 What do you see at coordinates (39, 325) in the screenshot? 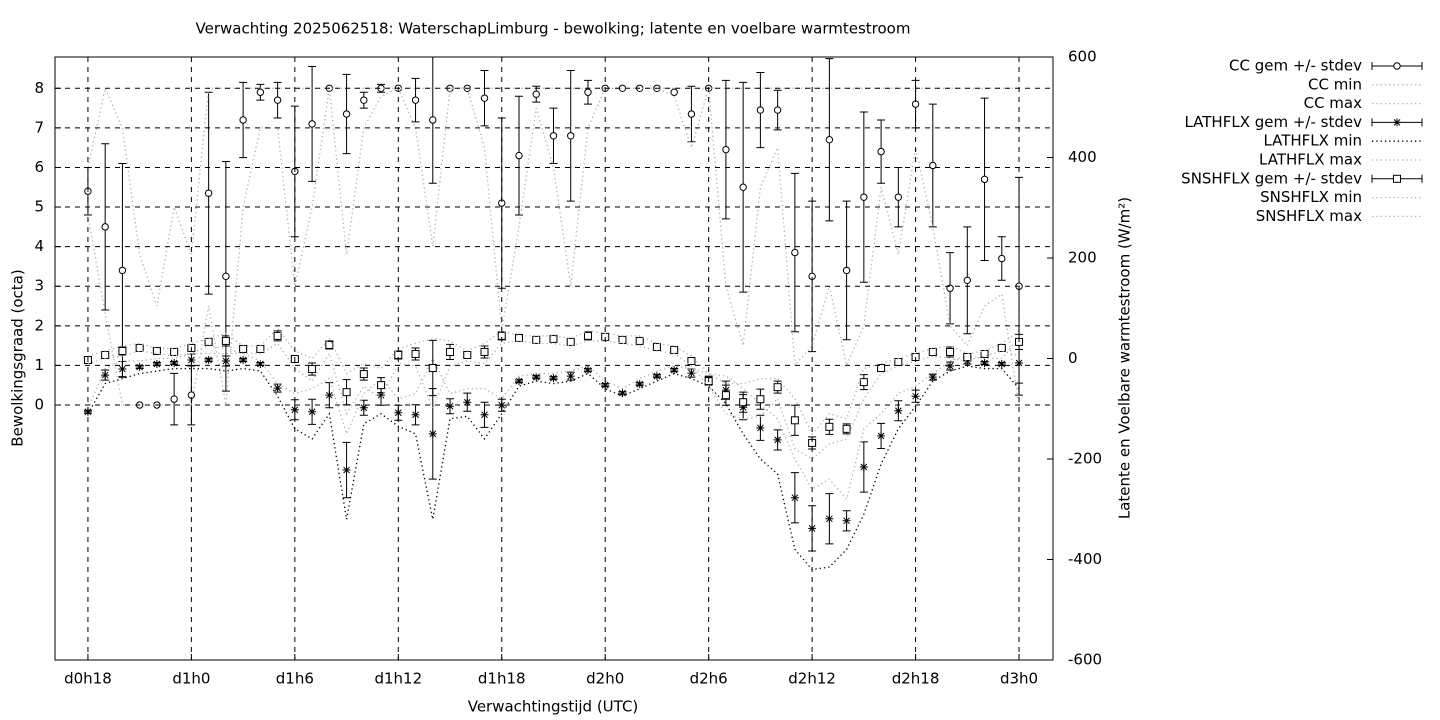
I see `y-tick-label: 2` at bounding box center [39, 325].